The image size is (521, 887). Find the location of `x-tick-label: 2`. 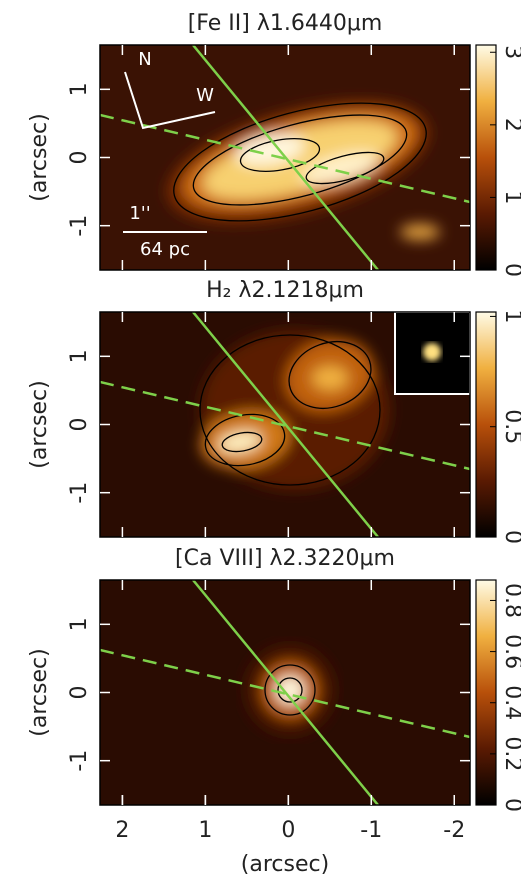

x-tick-label: 2 is located at coordinates (122, 830).